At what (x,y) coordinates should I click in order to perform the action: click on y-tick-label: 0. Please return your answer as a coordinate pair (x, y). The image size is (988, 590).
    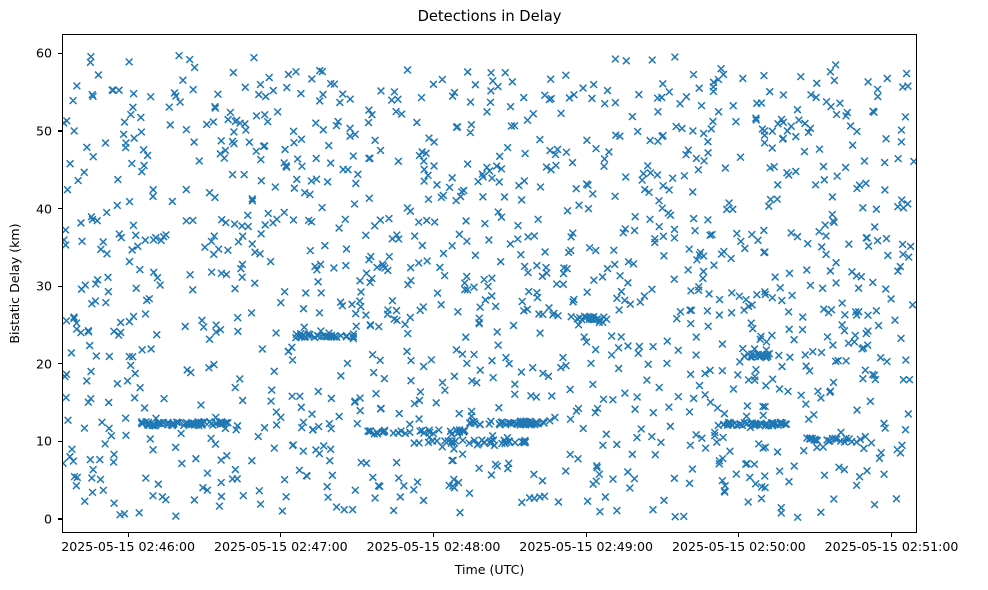
    Looking at the image, I should click on (47, 519).